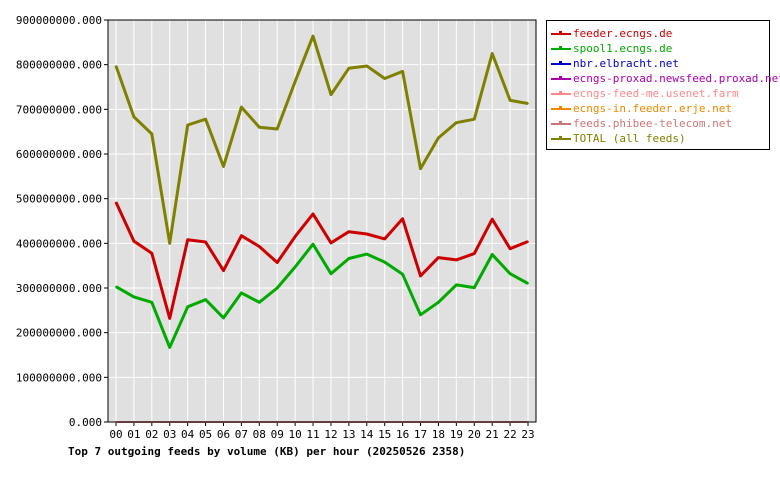 The height and width of the screenshot is (480, 780). Describe the element at coordinates (151, 434) in the screenshot. I see `x-tick-label: 02` at that location.